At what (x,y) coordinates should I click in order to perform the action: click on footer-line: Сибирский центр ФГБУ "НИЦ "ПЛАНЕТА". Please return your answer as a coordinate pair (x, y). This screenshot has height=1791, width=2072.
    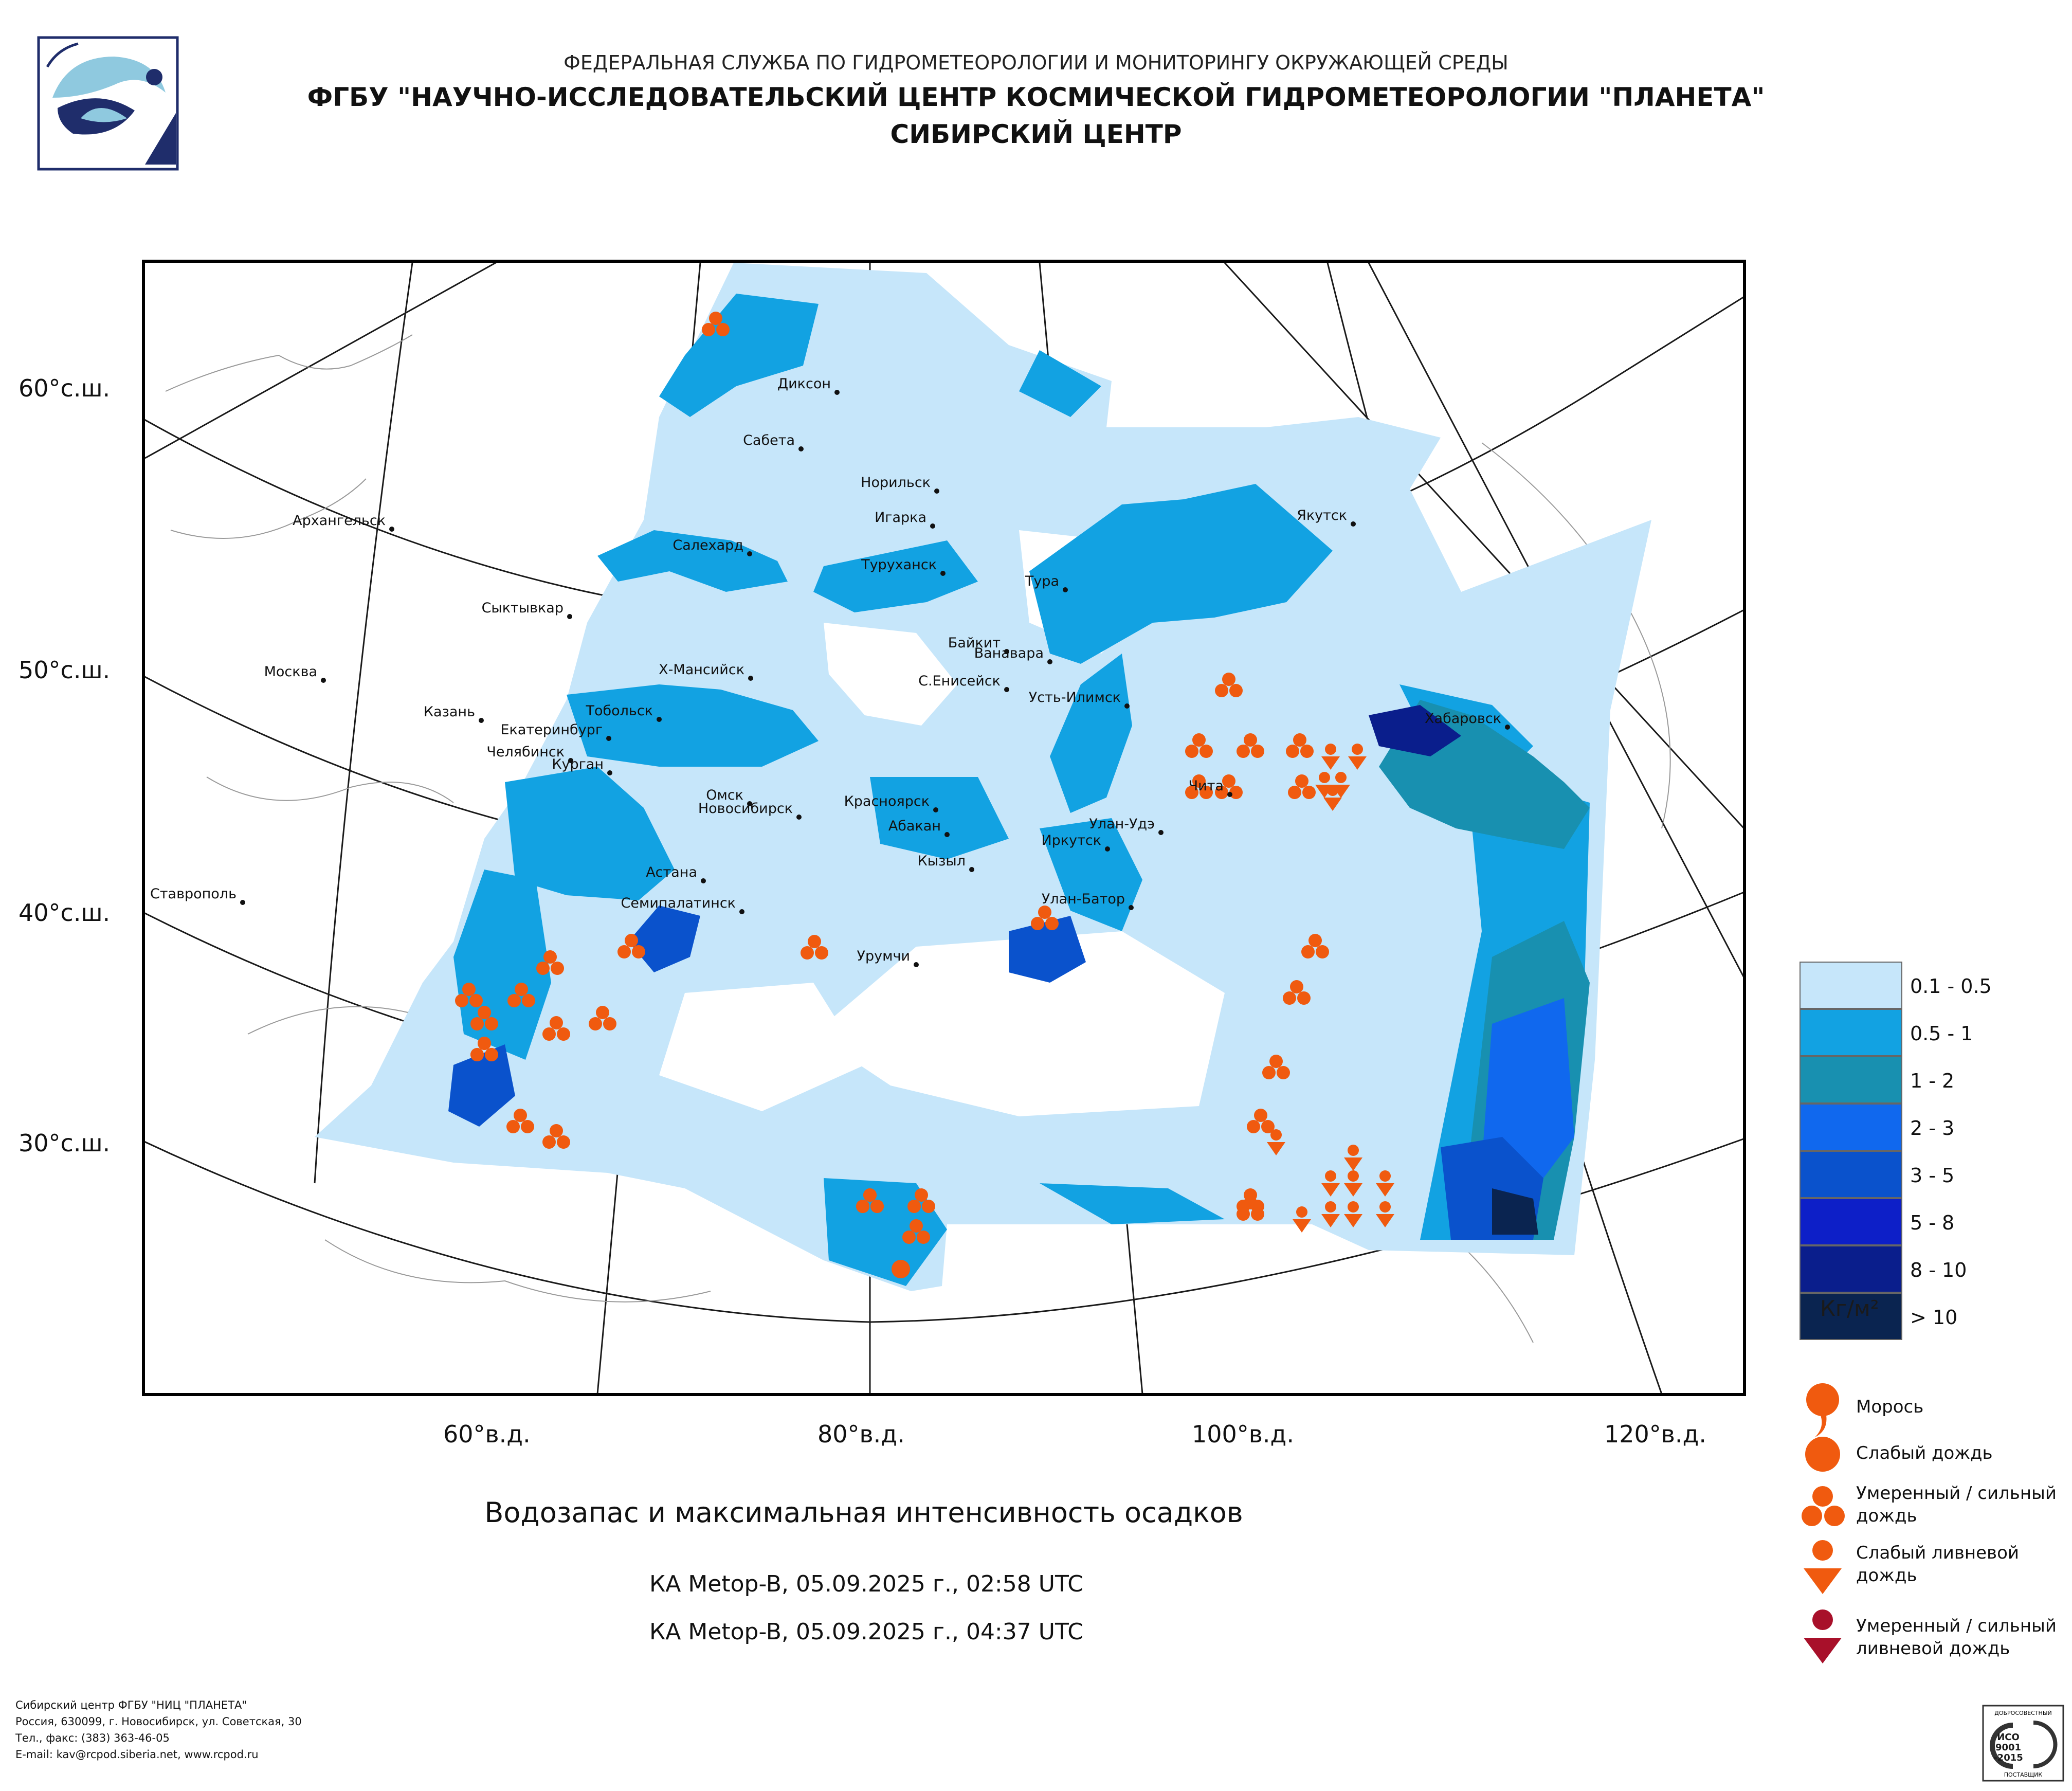
    Looking at the image, I should click on (131, 1705).